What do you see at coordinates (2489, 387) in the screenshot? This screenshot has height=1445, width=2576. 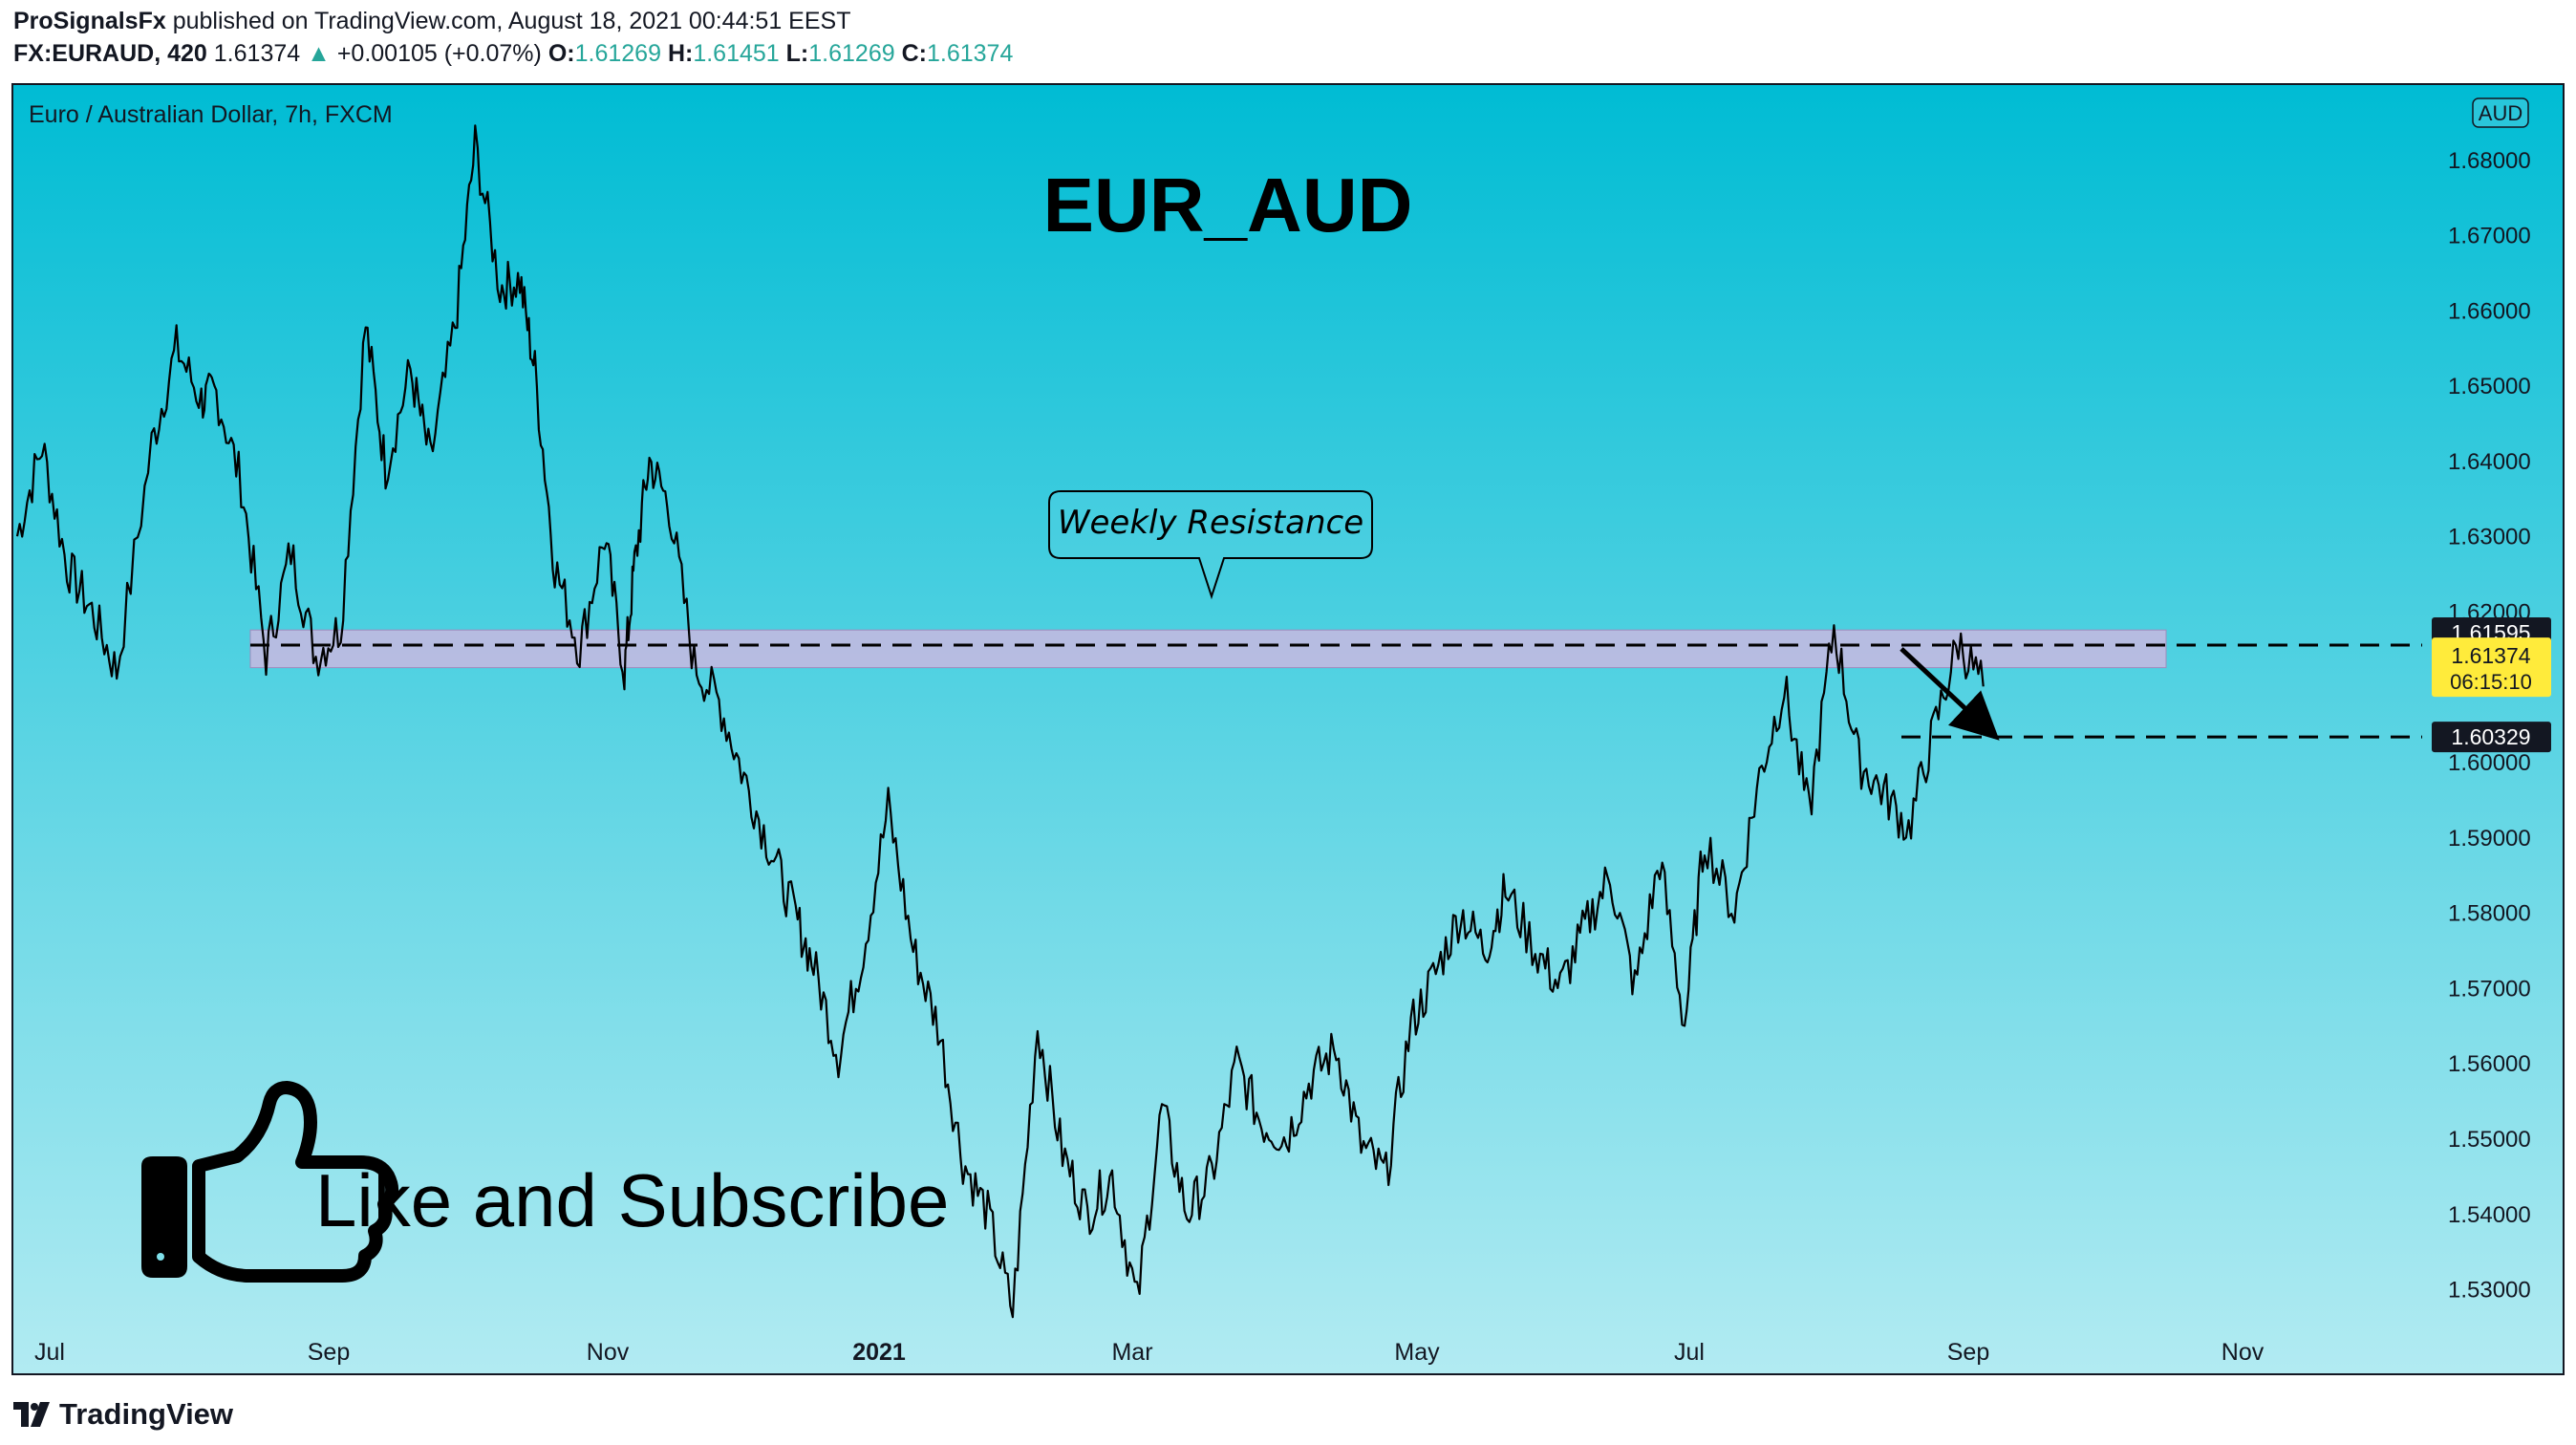 I see `y-tick-label: 1.65000` at bounding box center [2489, 387].